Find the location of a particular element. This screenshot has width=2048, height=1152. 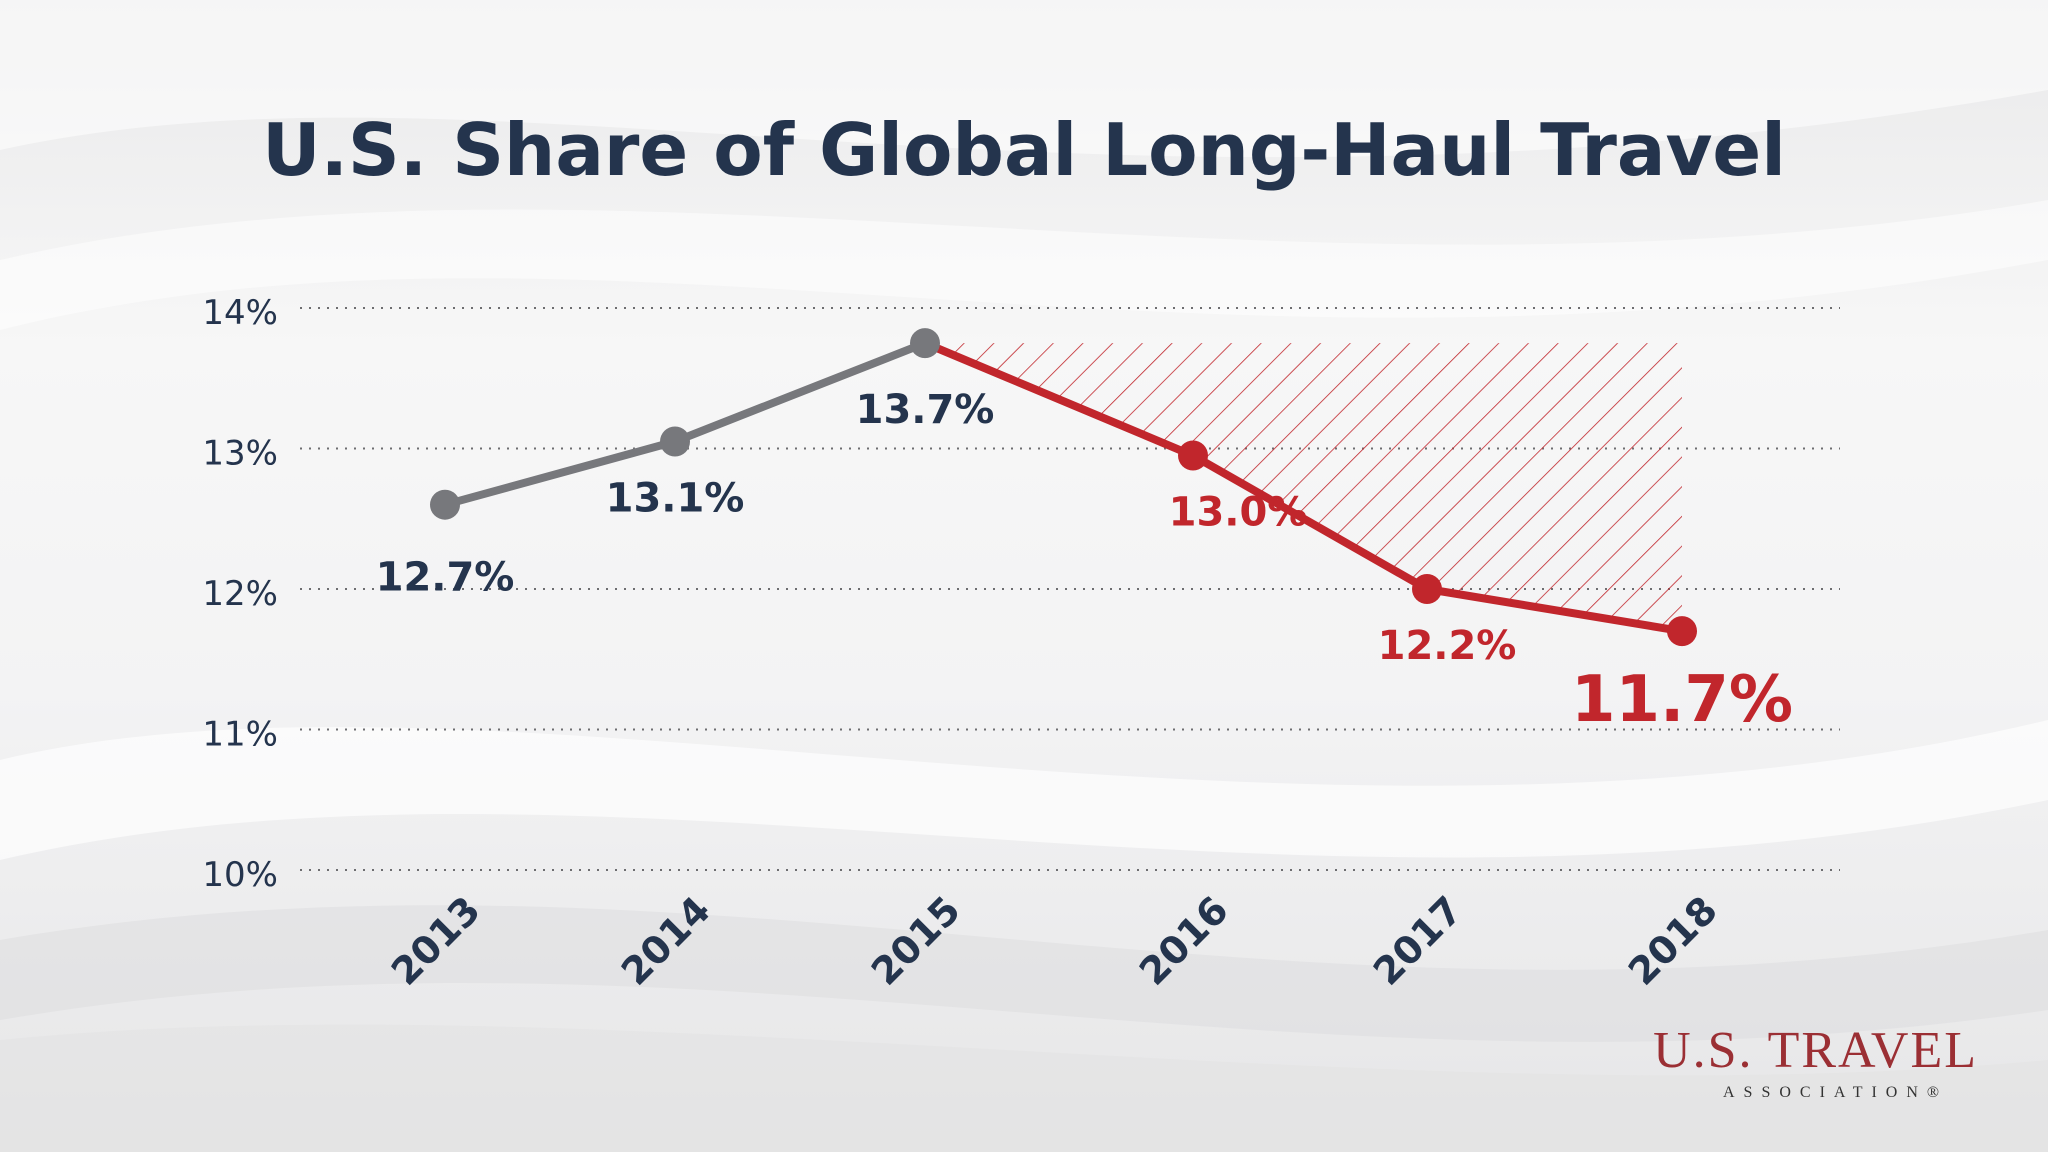

x-tick-label: 2018 is located at coordinates (1673, 941).